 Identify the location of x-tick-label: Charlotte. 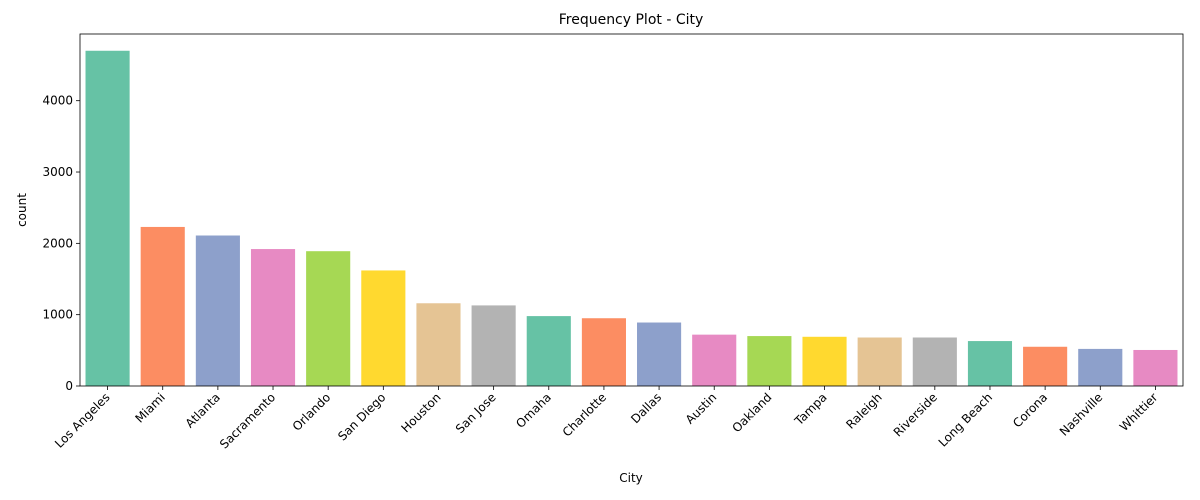
(584, 414).